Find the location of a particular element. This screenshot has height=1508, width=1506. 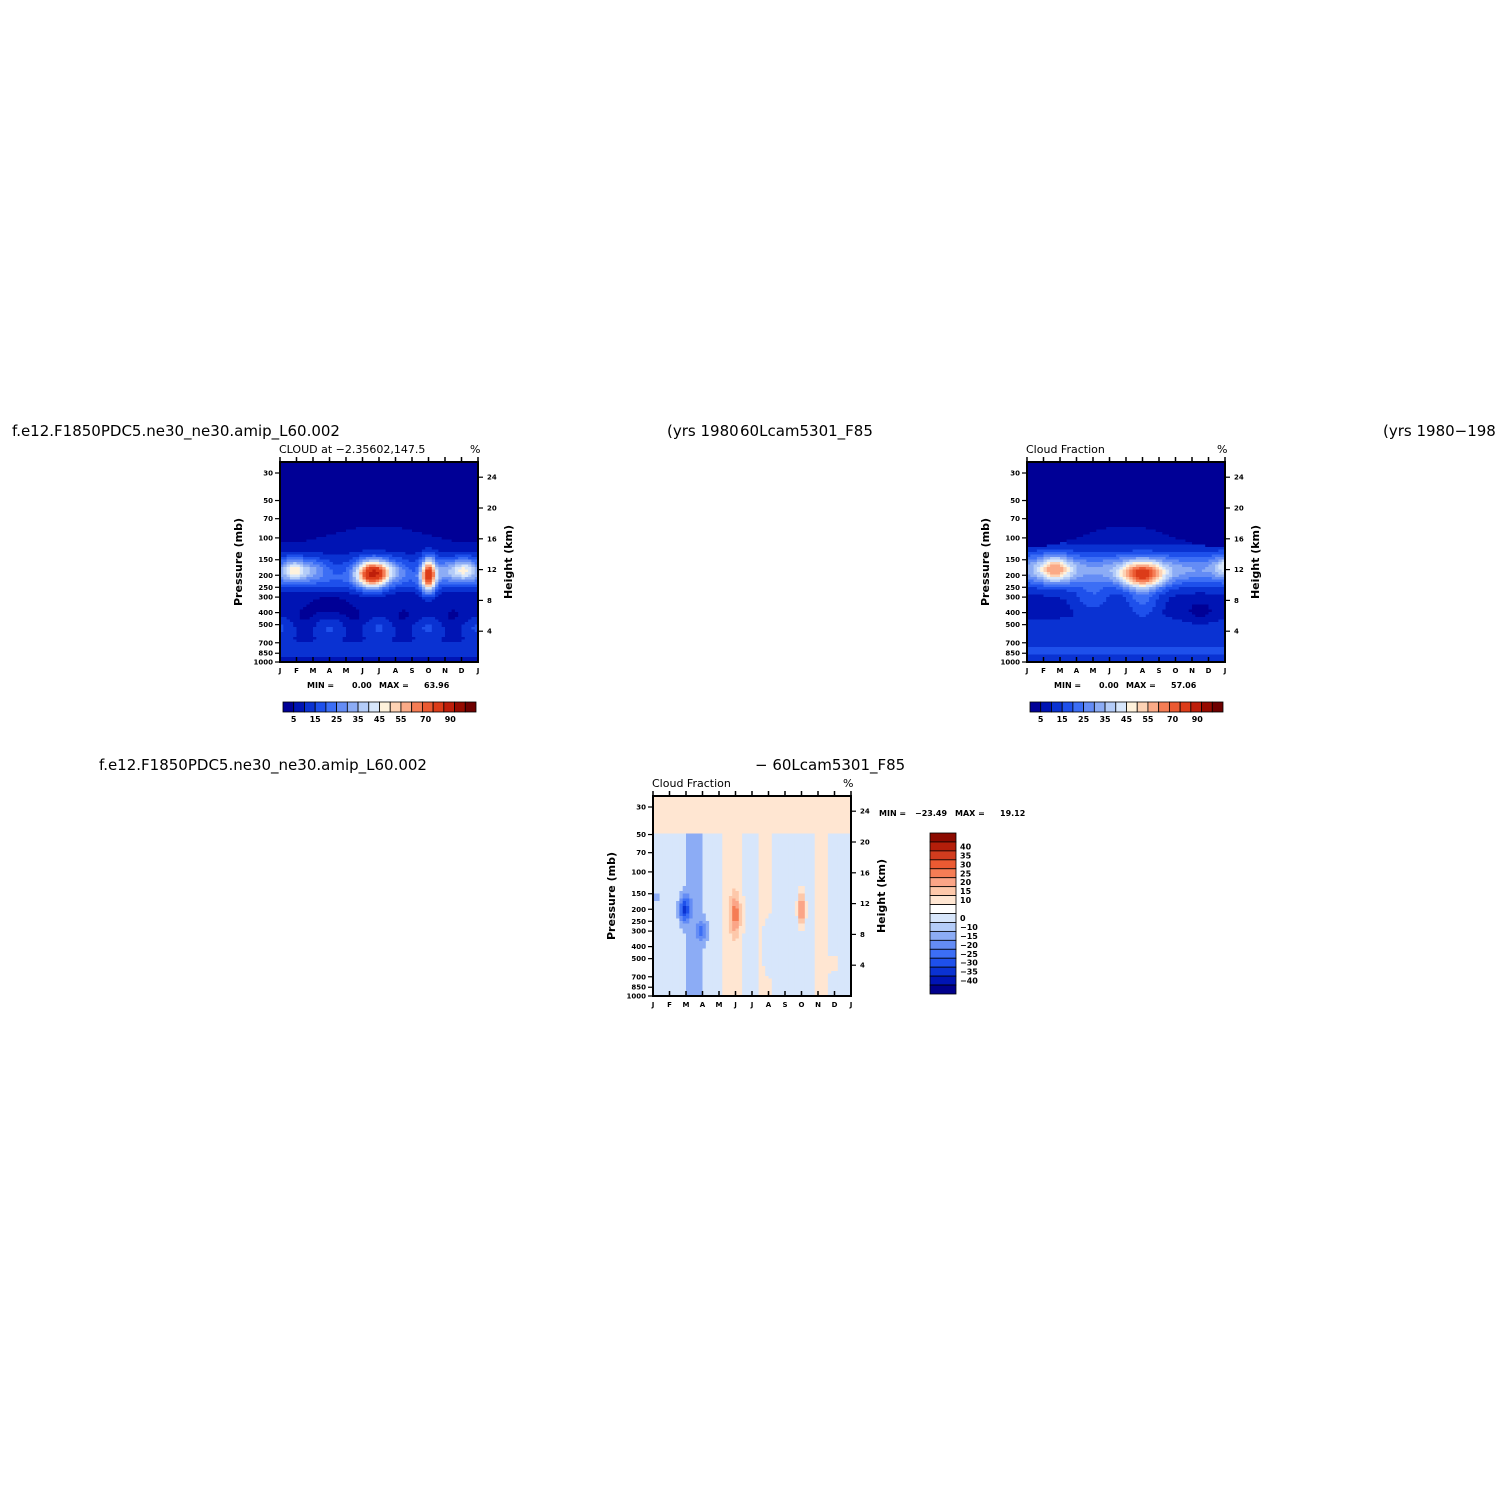

panel1-y-tick-label: 400 is located at coordinates (265, 613).